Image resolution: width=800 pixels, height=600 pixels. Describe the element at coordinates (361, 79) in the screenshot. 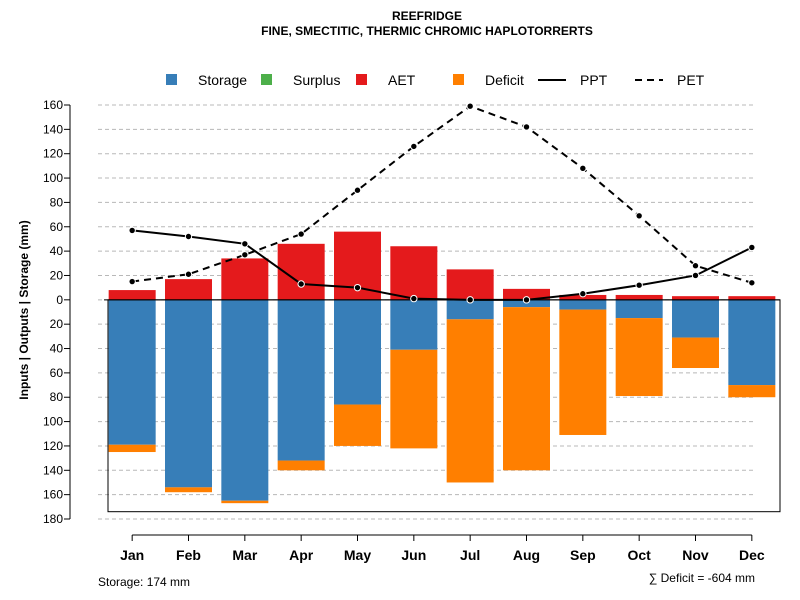

I see `legend-swatch-aet` at that location.